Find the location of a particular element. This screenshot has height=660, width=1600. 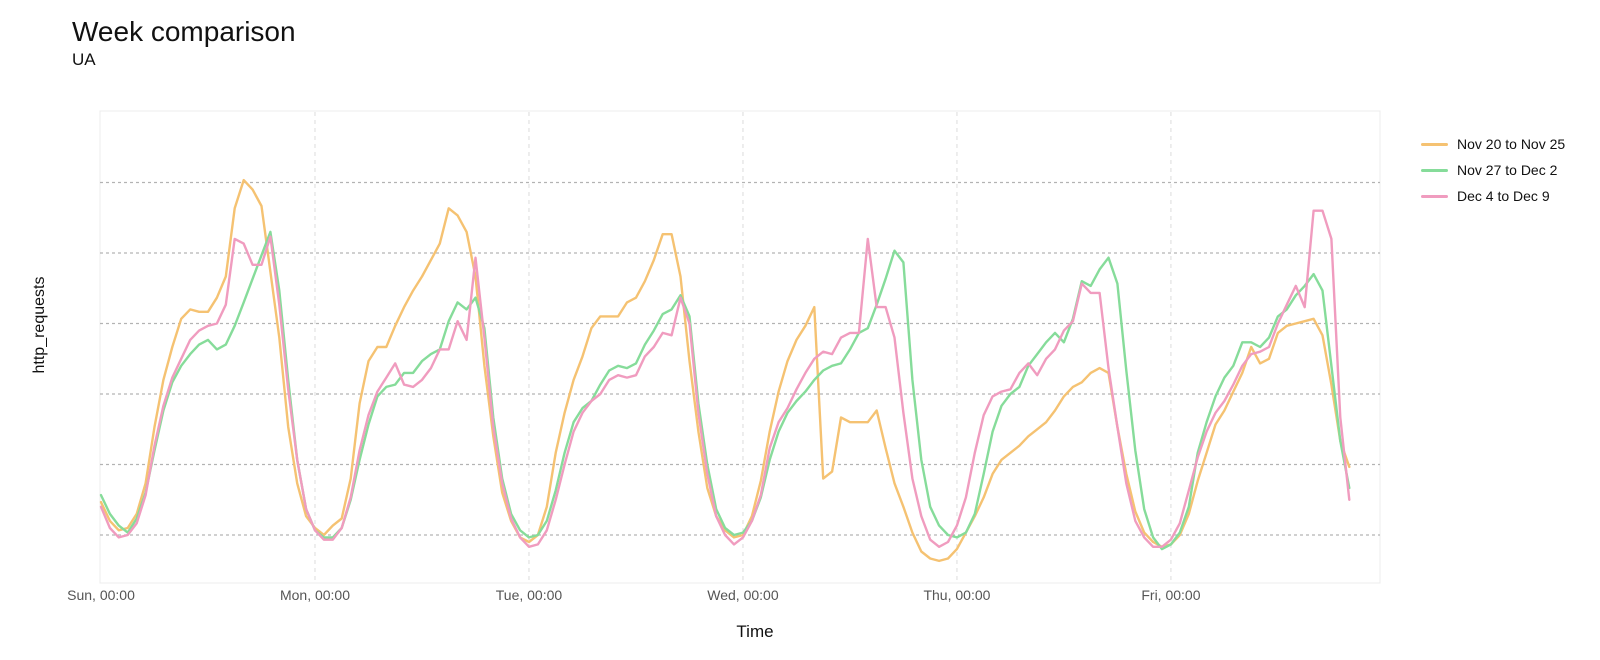

legend-item-1: Nov 20 to Nov 25 is located at coordinates (1493, 144).